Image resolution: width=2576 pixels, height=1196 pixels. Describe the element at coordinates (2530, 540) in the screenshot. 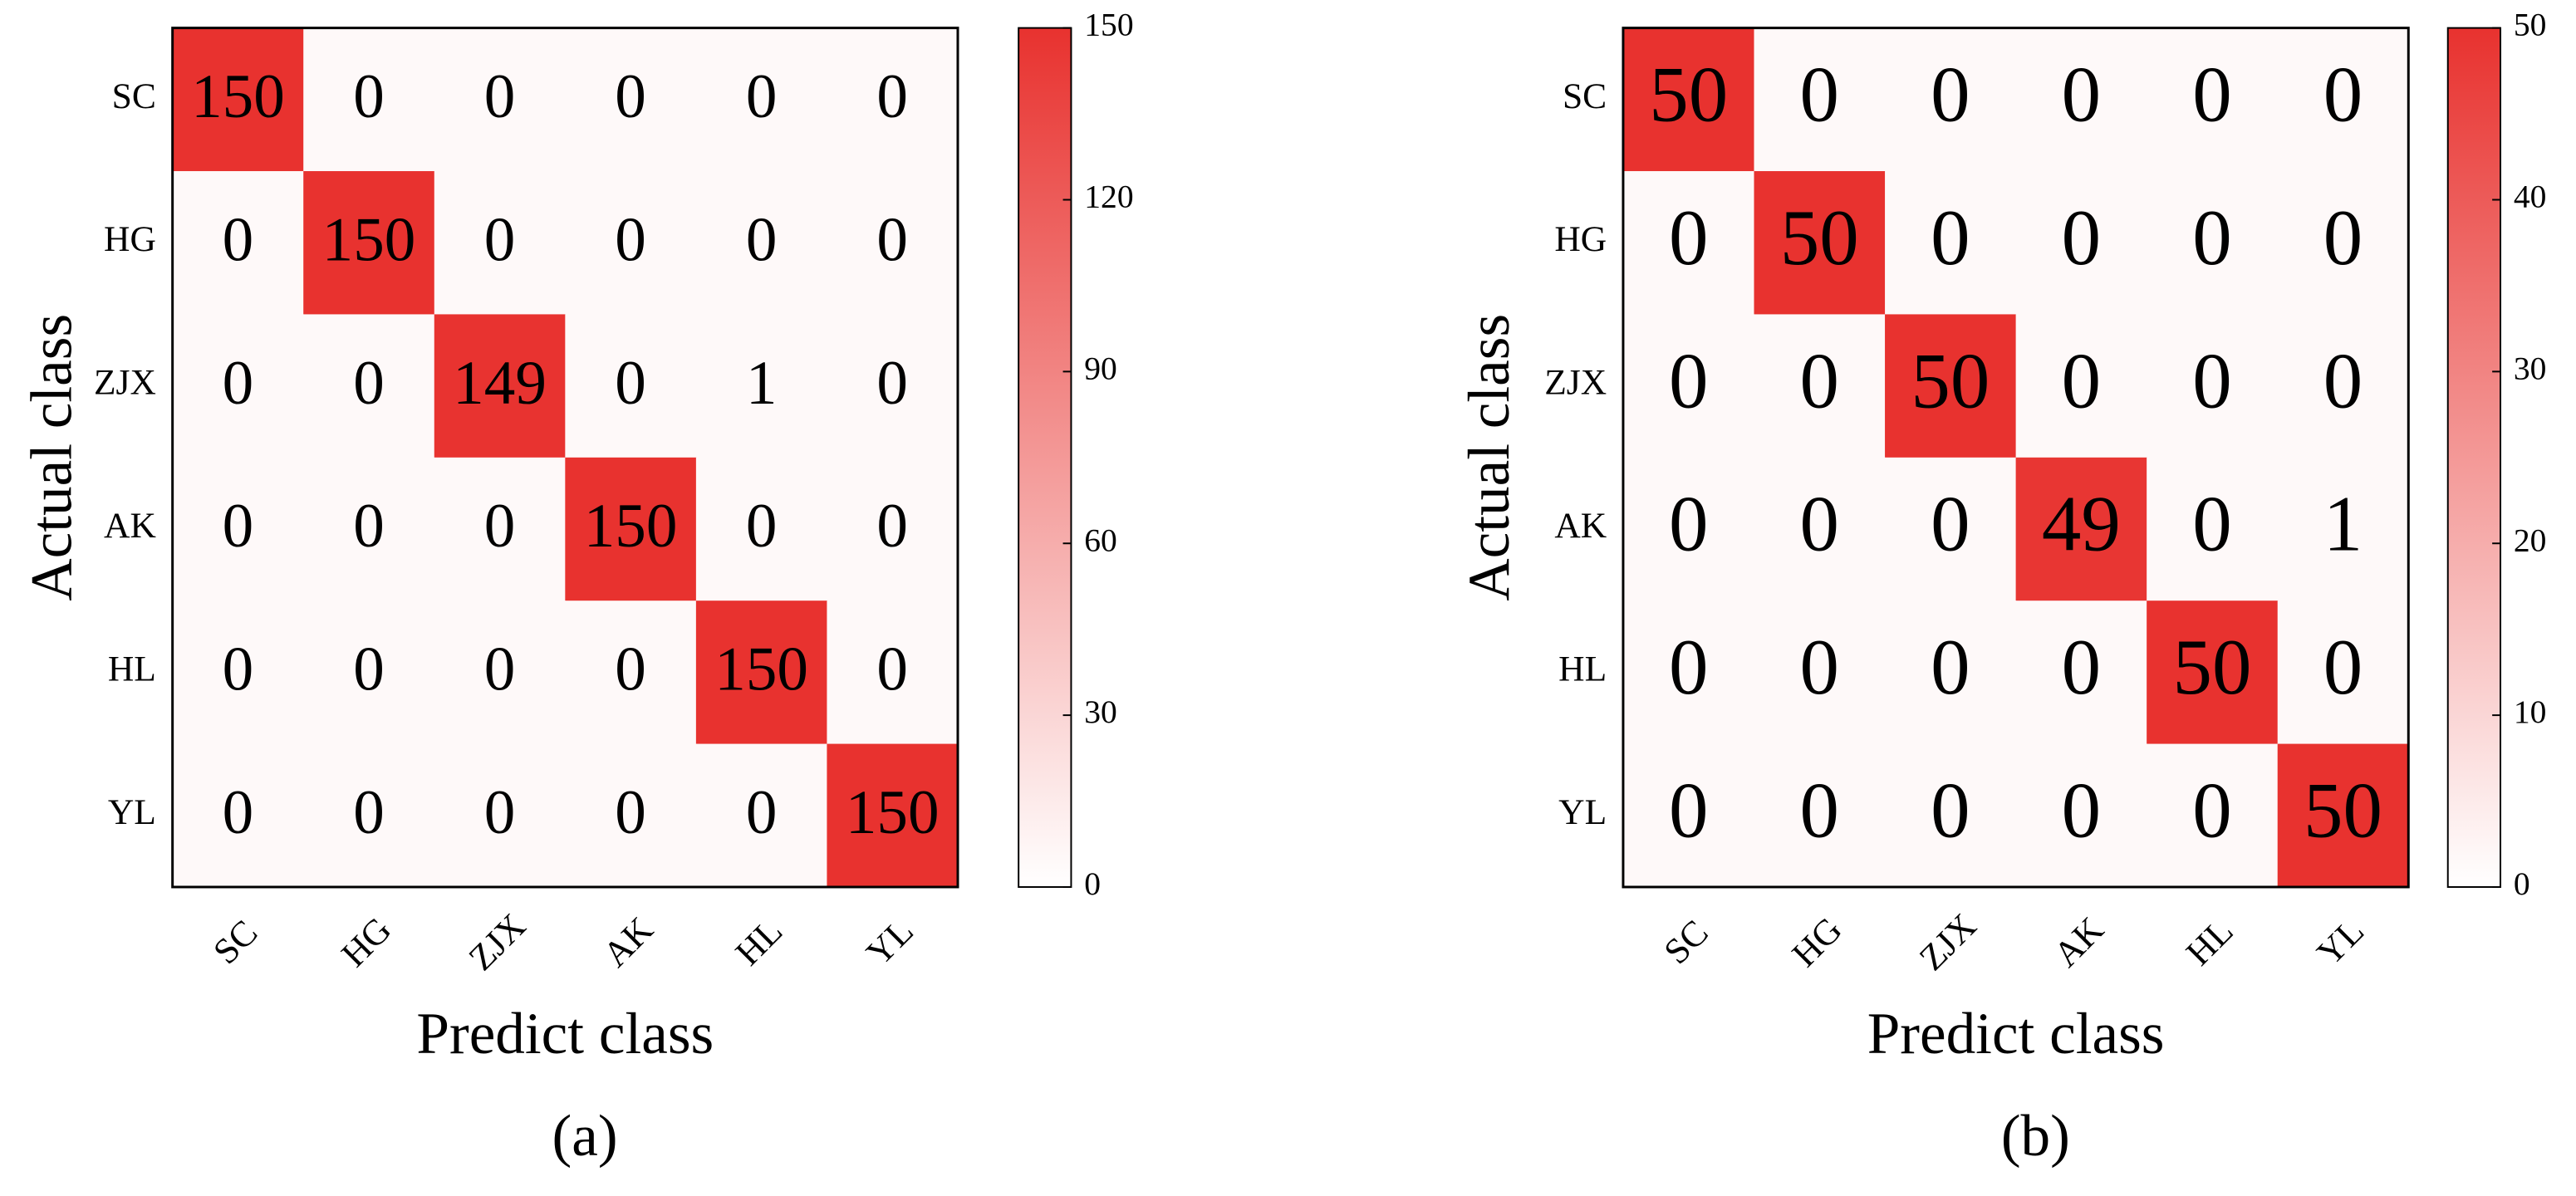

I see `colorbar-tick-label: 20` at that location.